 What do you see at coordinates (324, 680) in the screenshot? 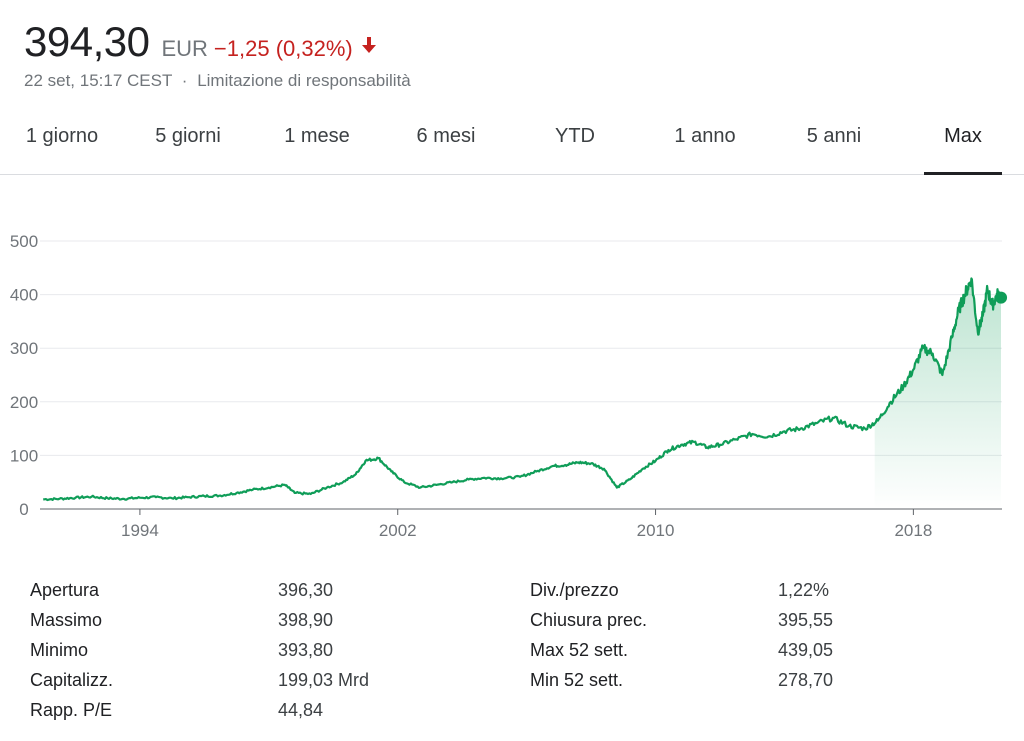
I see `stat-value-market-cap: 199,03 Mrd` at bounding box center [324, 680].